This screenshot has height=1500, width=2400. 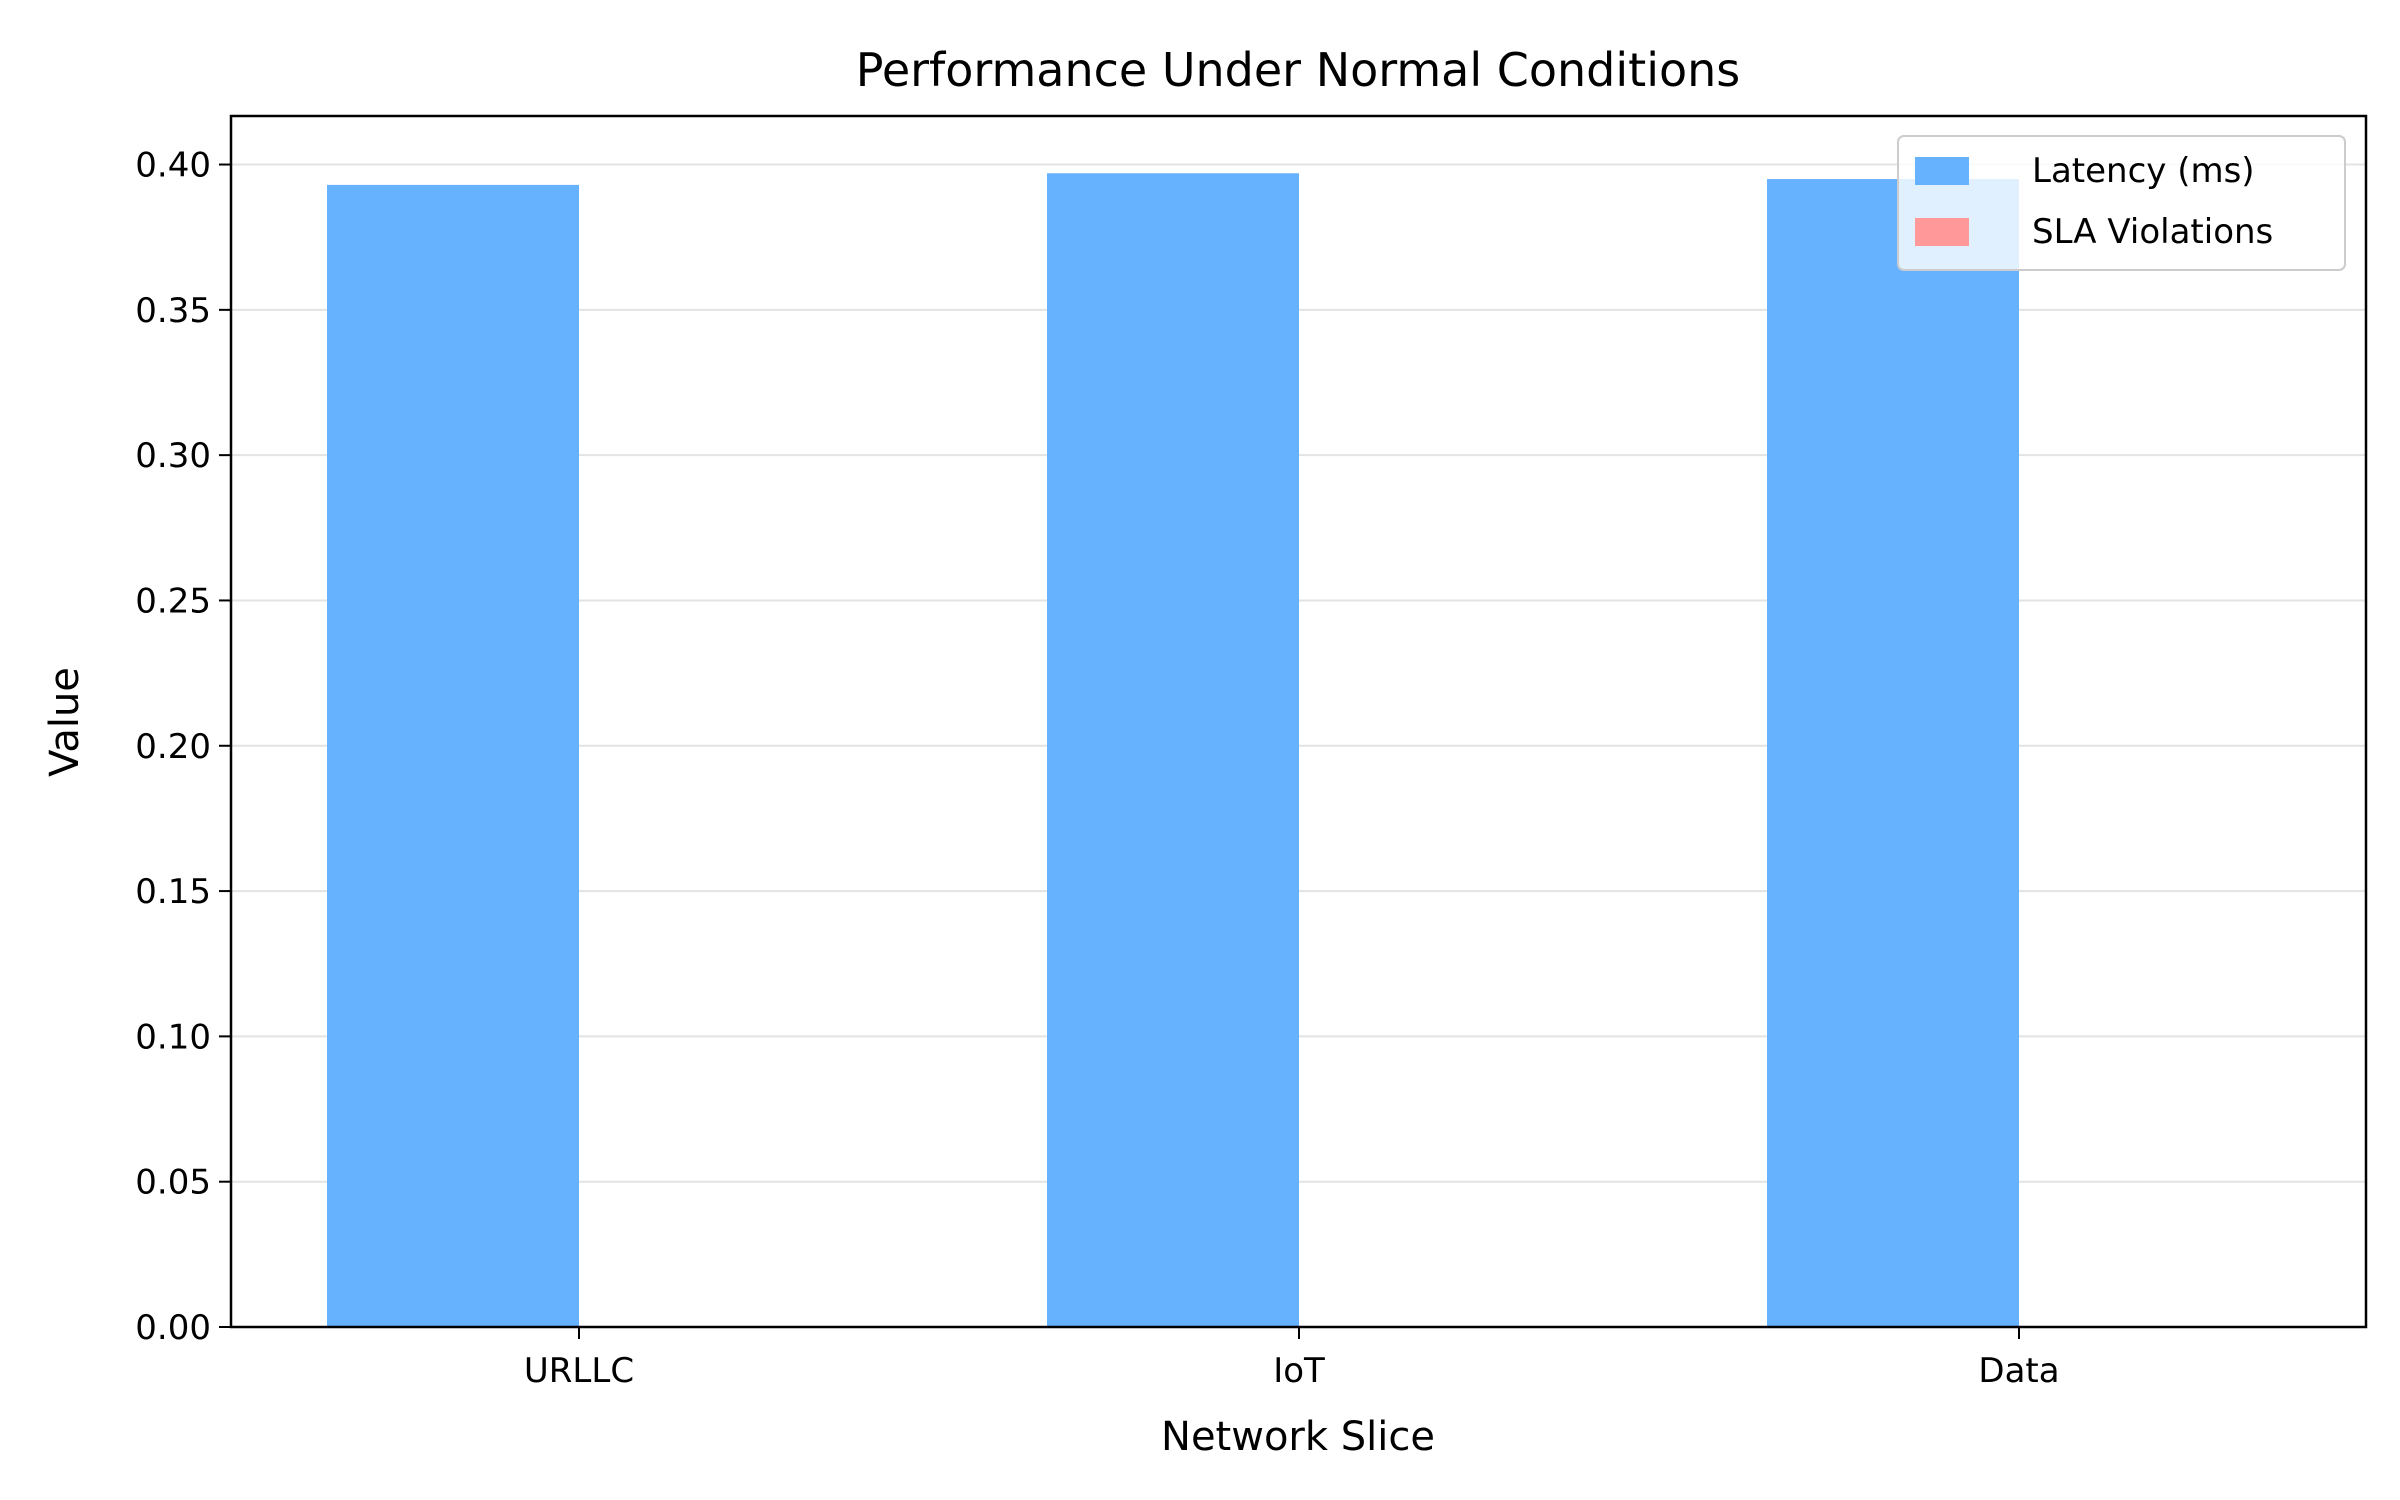 I want to click on y-tick-label: 0.10, so click(x=173, y=1037).